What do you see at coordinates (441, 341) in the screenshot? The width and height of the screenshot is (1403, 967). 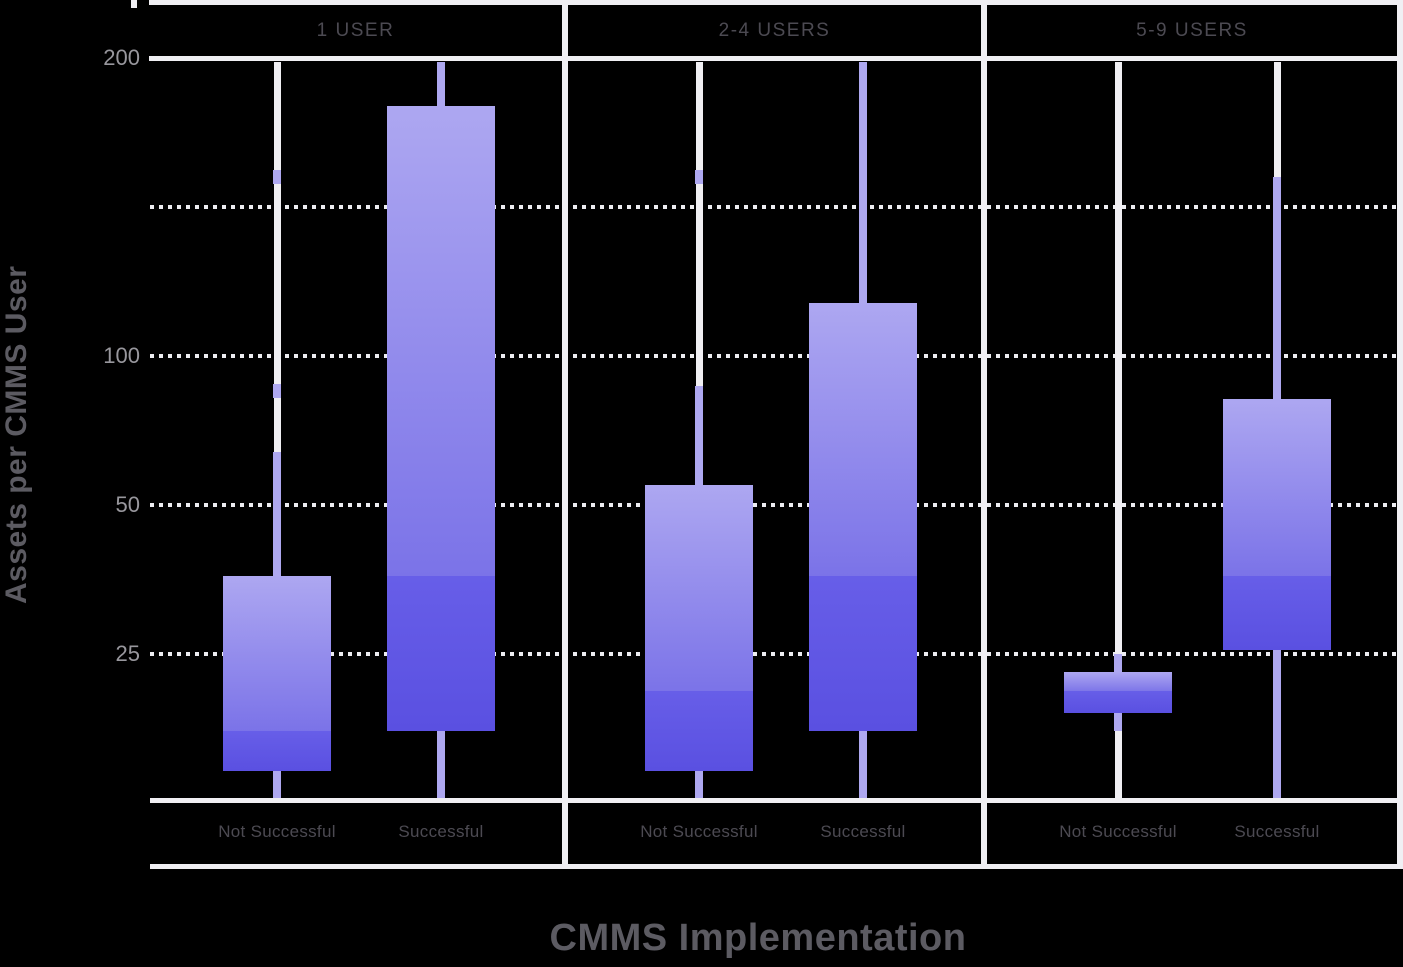 I see `box-upper-1-user-successful` at bounding box center [441, 341].